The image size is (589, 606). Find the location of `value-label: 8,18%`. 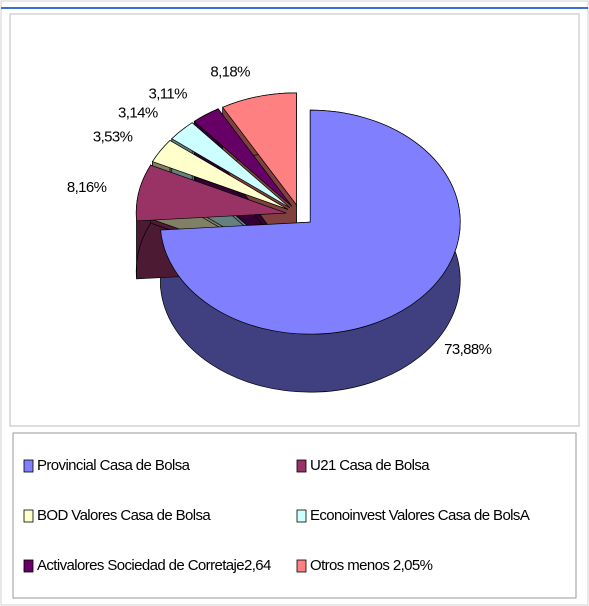

value-label: 8,18% is located at coordinates (230, 72).